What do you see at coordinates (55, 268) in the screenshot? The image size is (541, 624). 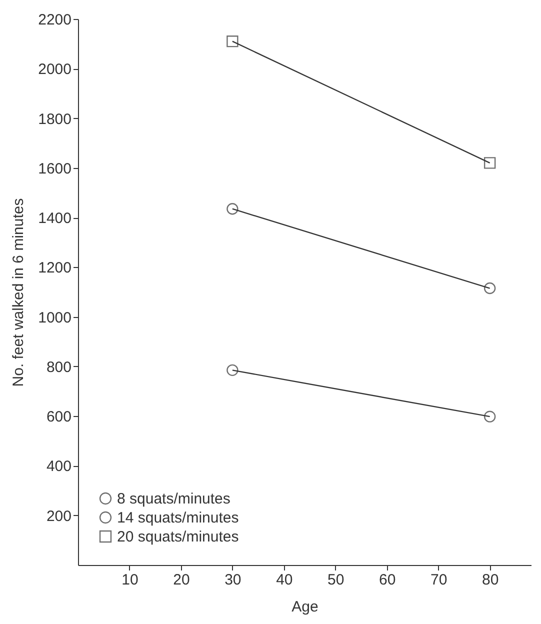 I see `y-tick-label: 1200` at bounding box center [55, 268].